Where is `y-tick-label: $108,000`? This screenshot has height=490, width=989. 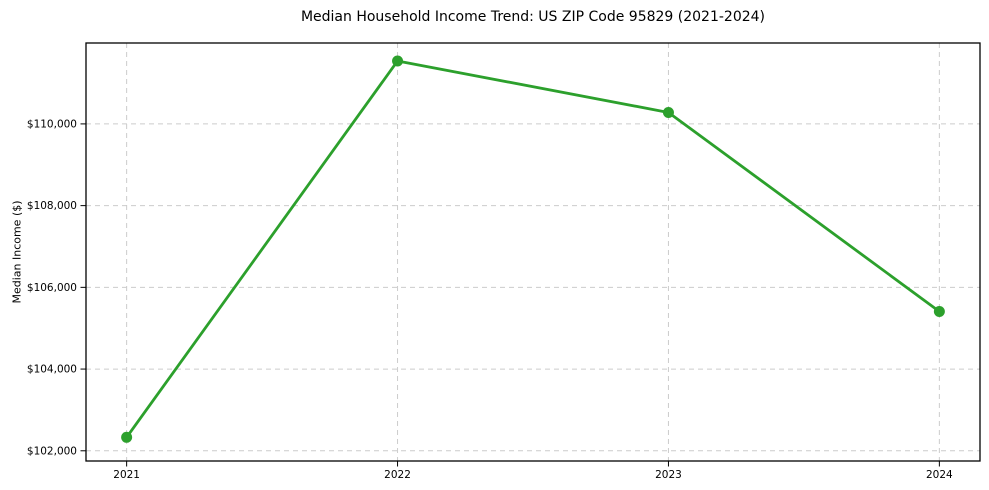 y-tick-label: $108,000 is located at coordinates (52, 206).